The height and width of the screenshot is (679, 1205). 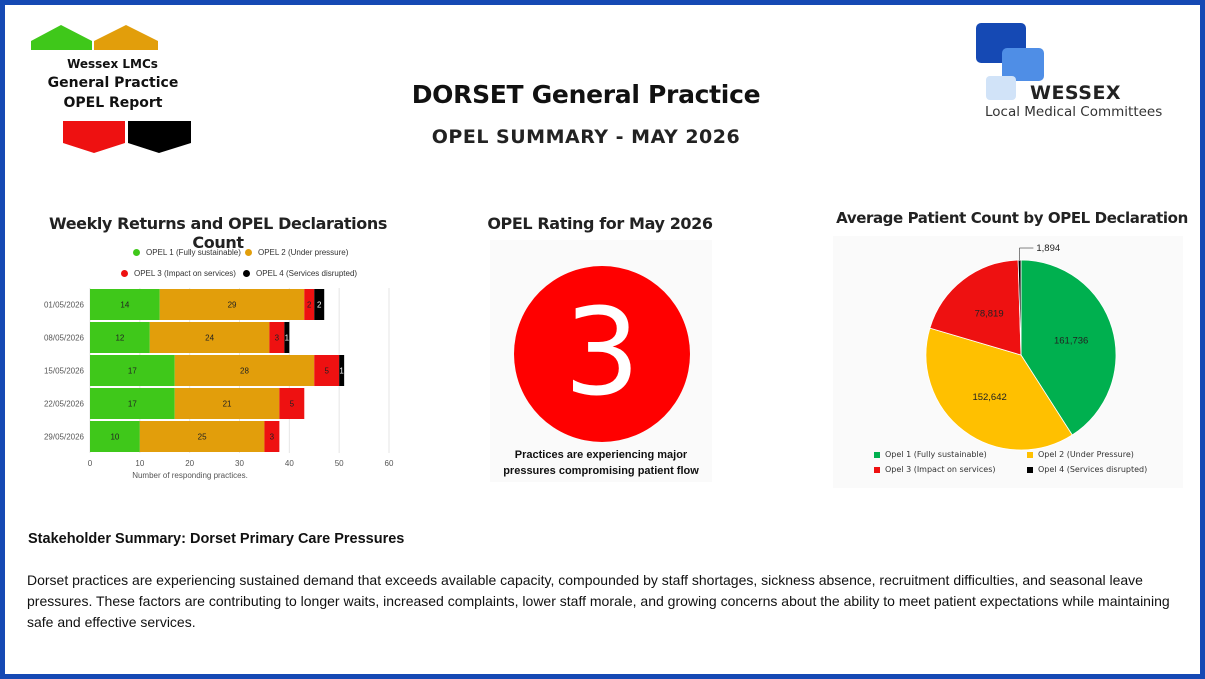 I want to click on wessex-squares-icon, so click(x=1010, y=61).